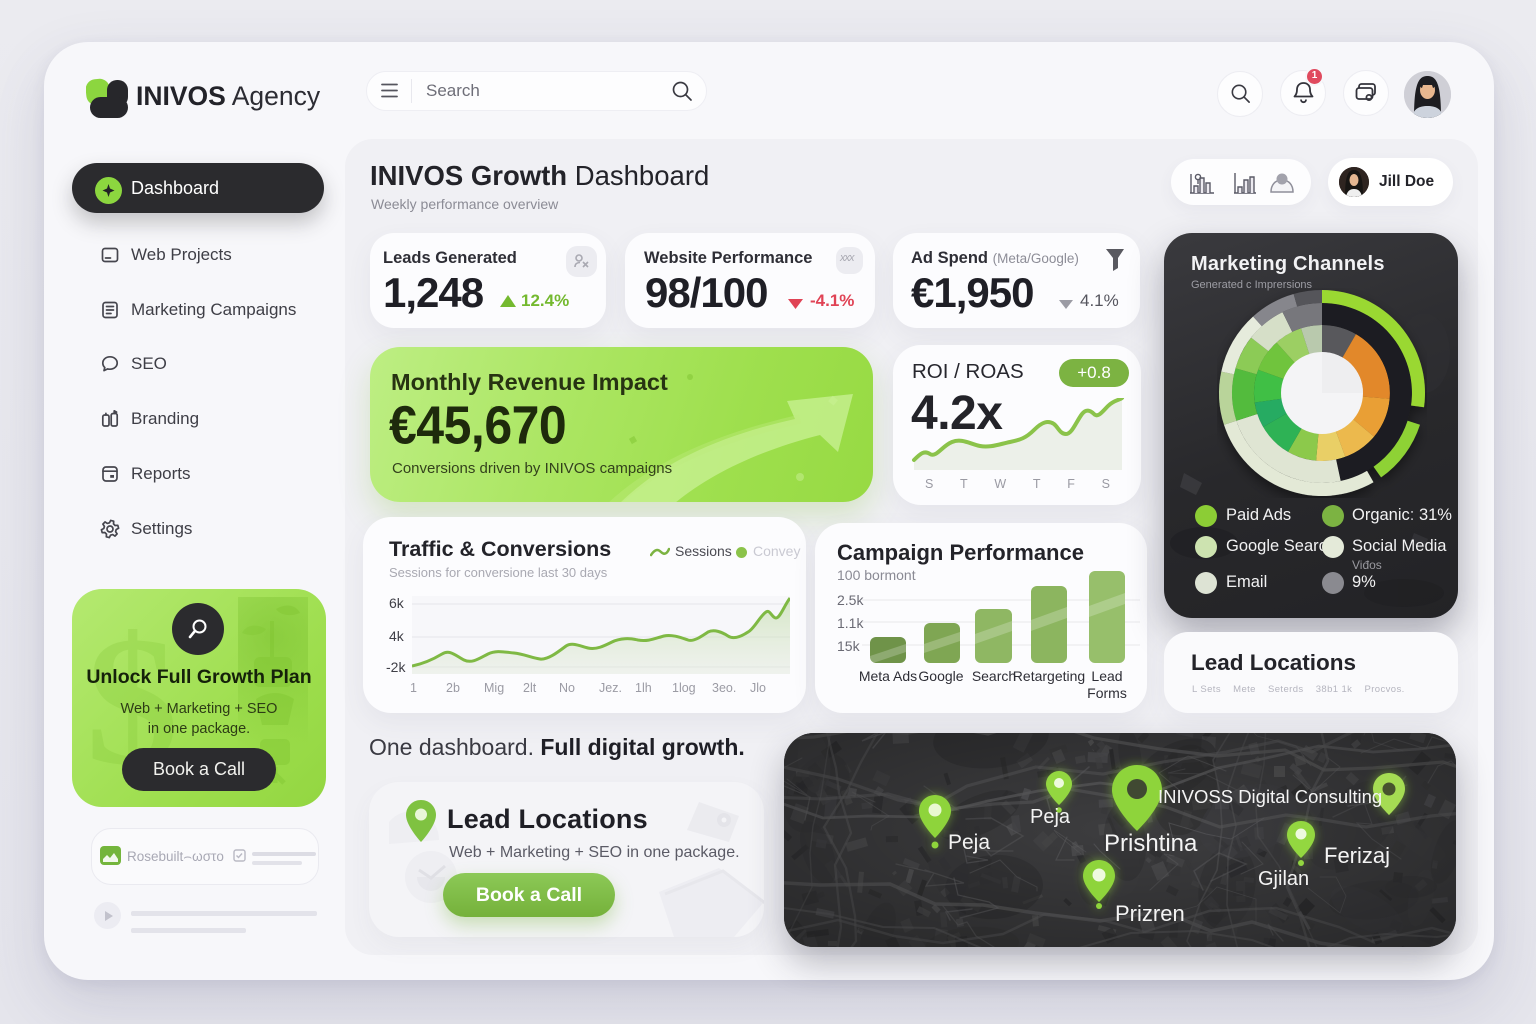 The image size is (1536, 1024). What do you see at coordinates (1357, 855) in the screenshot?
I see `svg-text: Ferizaj` at bounding box center [1357, 855].